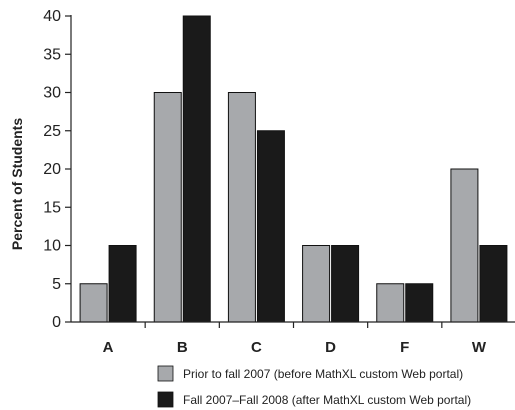 This screenshot has width=515, height=410. I want to click on x-tick-label: C, so click(256, 347).